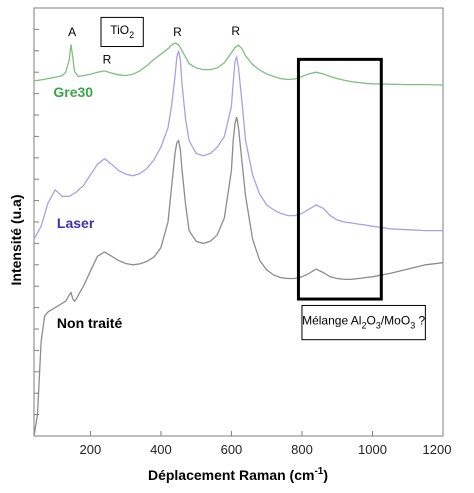 Image resolution: width=474 pixels, height=493 pixels. I want to click on series-label-2: Non traité, so click(90, 323).